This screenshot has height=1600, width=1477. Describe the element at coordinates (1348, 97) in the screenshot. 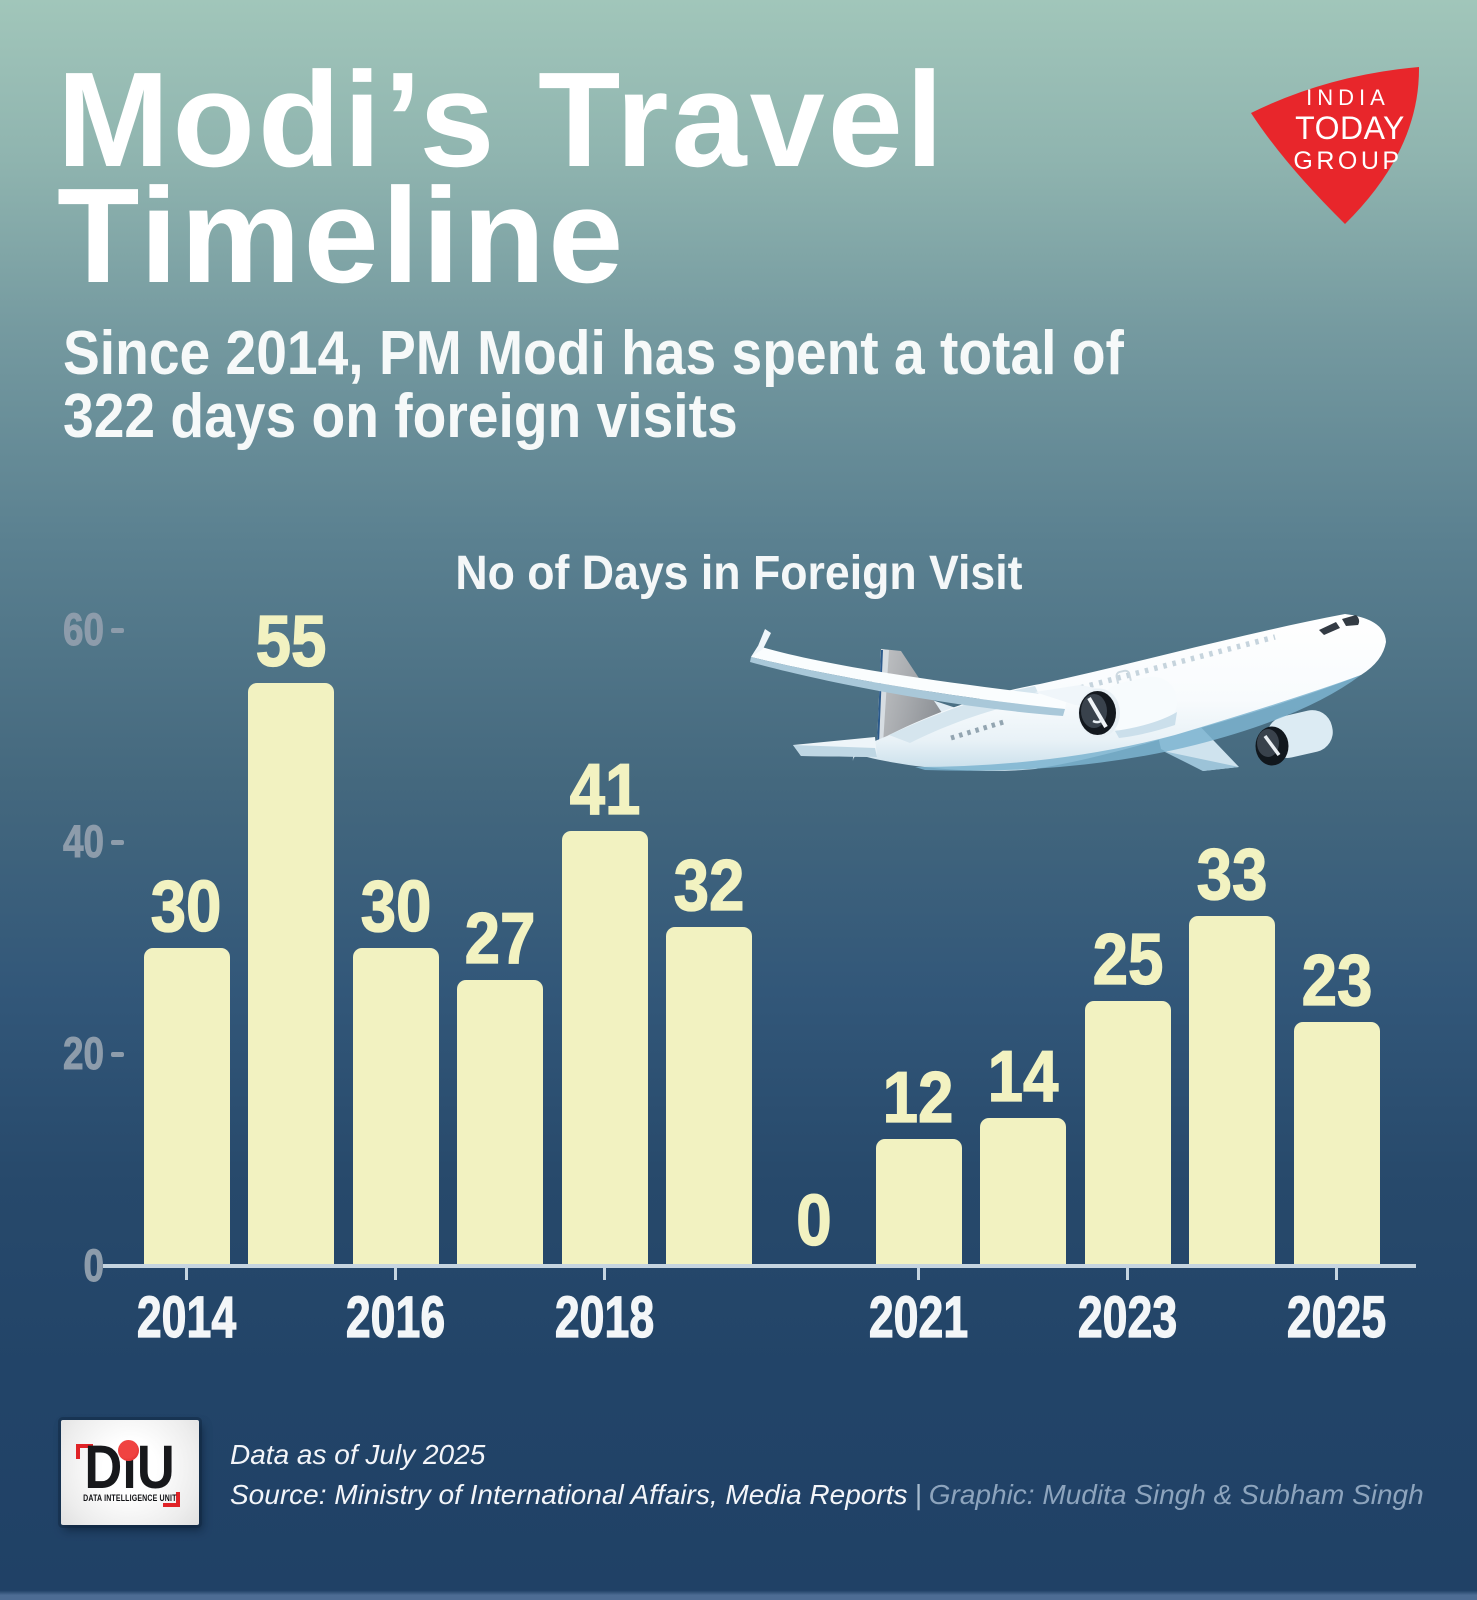

I see `svg-text: INDIA` at that location.